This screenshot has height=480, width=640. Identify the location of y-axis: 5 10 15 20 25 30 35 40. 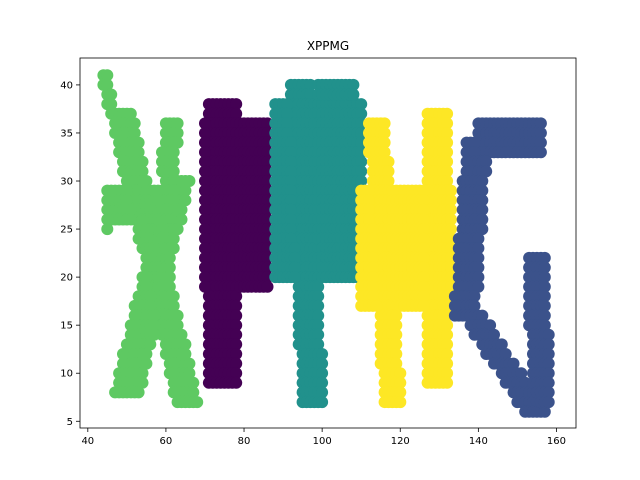
(70, 254).